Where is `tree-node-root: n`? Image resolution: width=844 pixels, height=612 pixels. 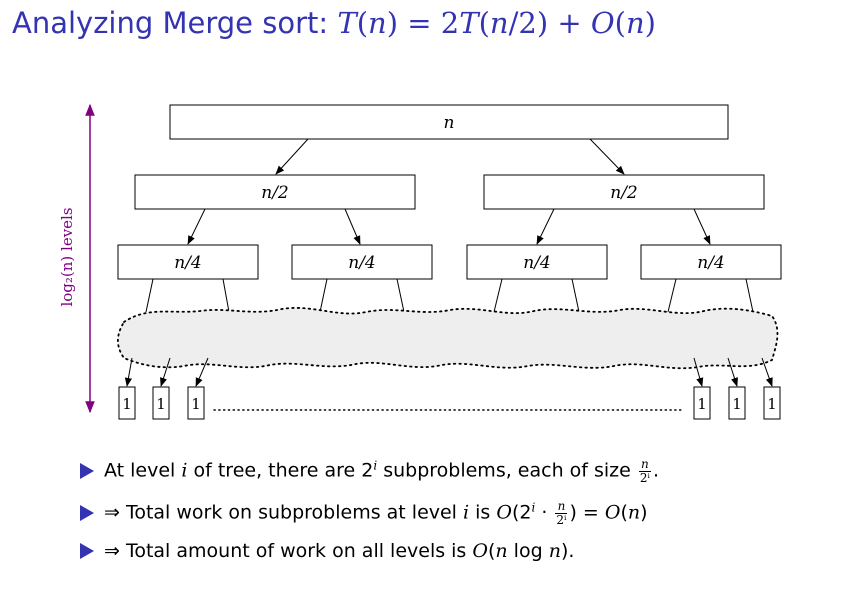
tree-node-root: n is located at coordinates (449, 122).